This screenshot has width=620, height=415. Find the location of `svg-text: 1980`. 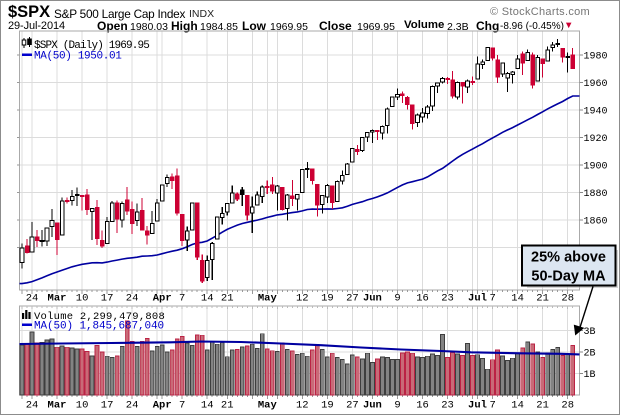

svg-text: 1980 is located at coordinates (596, 56).